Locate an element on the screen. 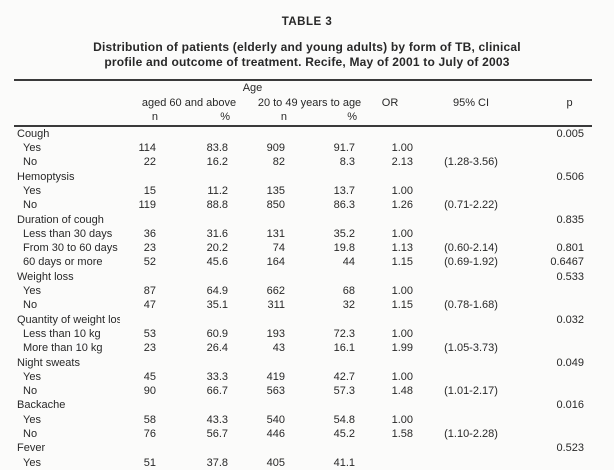 This screenshot has height=470, width=614. cell-or: 1.13 is located at coordinates (402, 248).